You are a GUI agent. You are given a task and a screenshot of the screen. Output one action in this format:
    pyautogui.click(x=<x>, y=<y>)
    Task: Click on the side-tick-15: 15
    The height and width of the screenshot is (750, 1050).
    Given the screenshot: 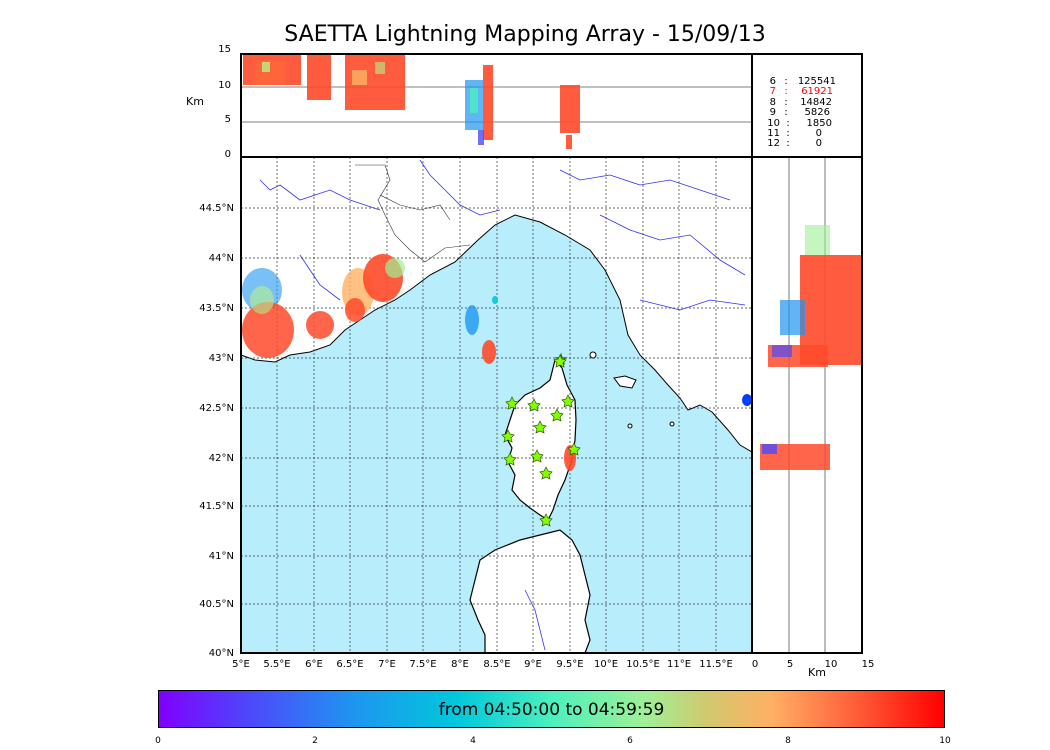 What is the action you would take?
    pyautogui.click(x=868, y=664)
    